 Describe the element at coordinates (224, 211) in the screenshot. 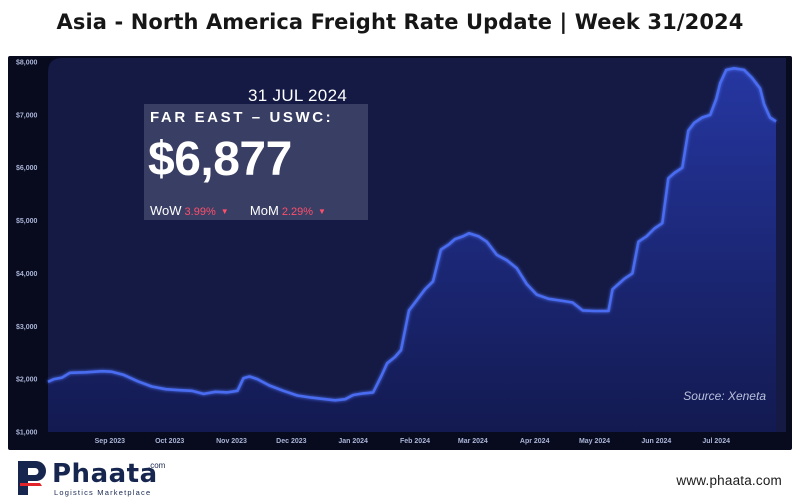

I see `wow-down-arrow-icon: ▼` at that location.